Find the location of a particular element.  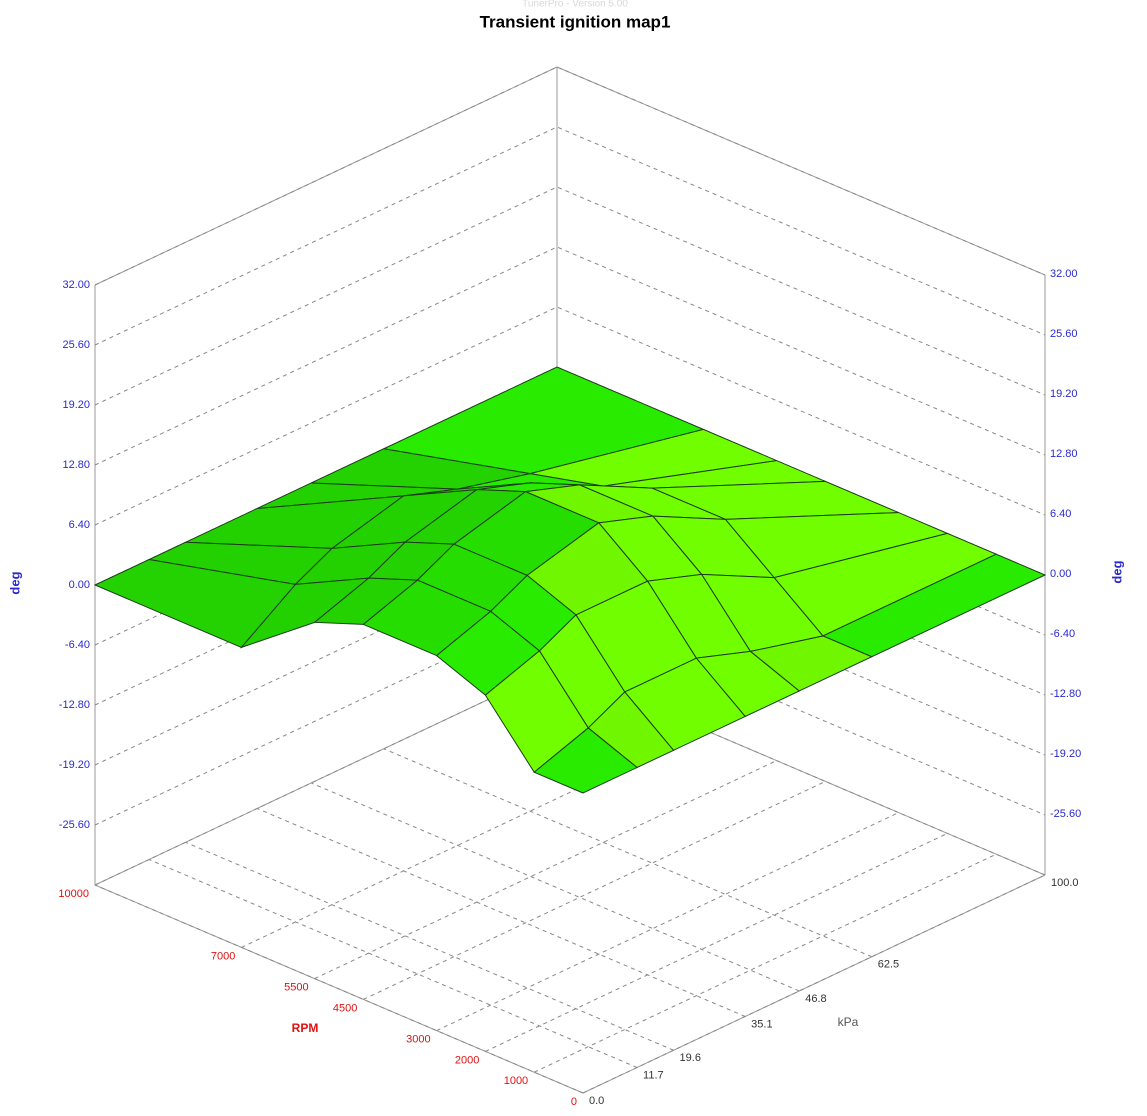

x-tick-label: 0 is located at coordinates (574, 1102).